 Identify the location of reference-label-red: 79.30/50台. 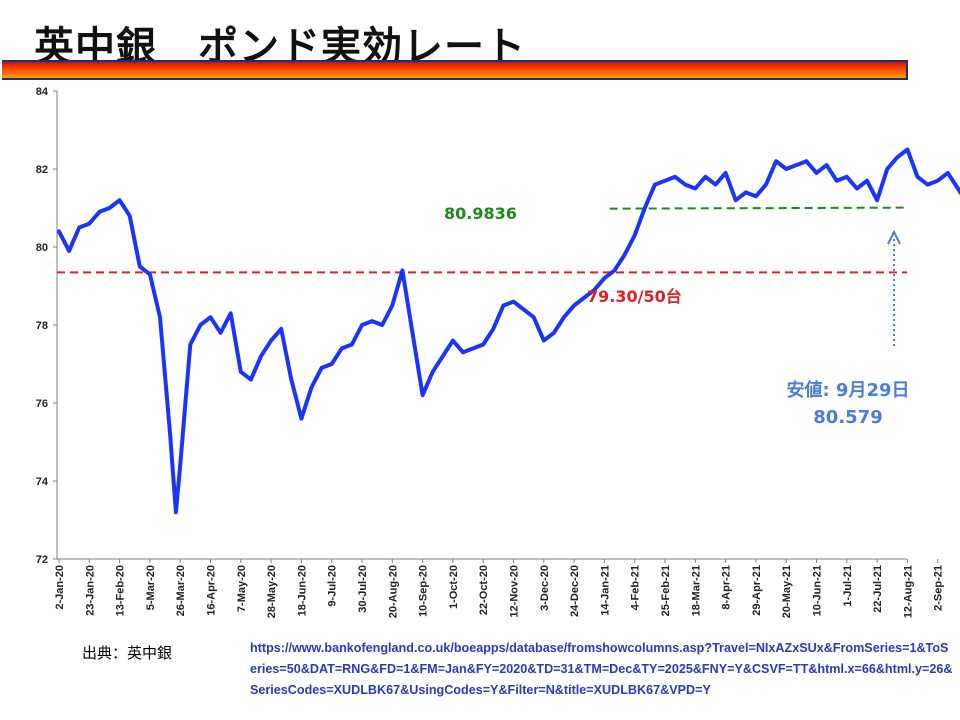
(634, 296).